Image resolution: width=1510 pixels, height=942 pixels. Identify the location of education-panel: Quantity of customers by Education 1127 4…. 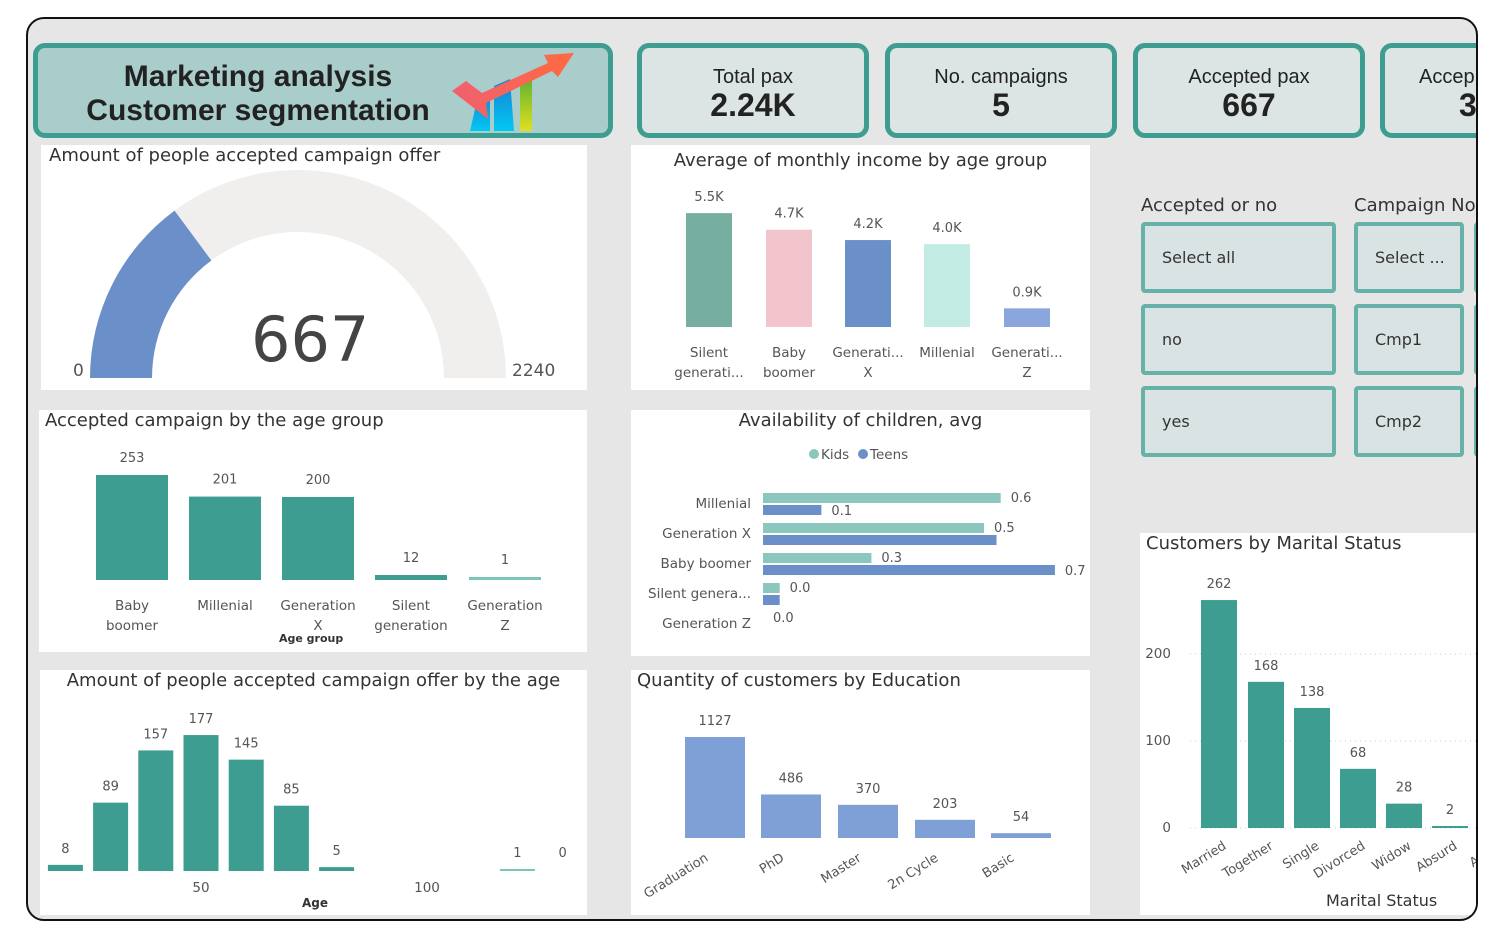
(860, 792).